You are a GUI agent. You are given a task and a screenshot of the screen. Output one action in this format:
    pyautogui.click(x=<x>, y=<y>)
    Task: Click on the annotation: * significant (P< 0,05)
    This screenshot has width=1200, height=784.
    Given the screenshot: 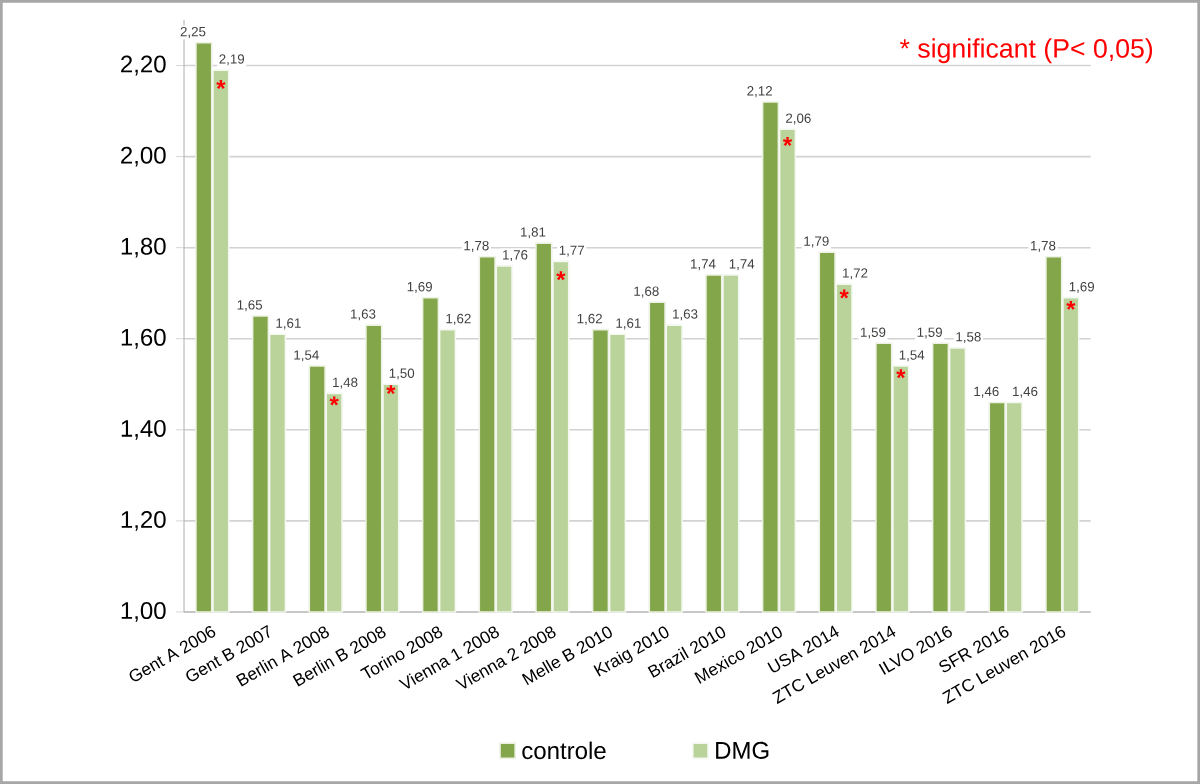 What is the action you would take?
    pyautogui.click(x=1026, y=51)
    